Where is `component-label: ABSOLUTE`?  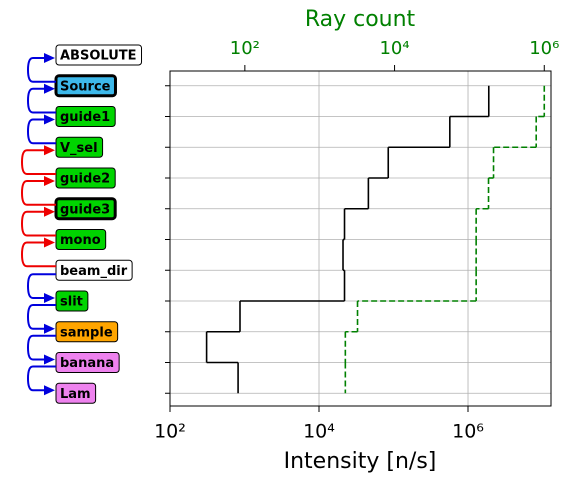
component-label: ABSOLUTE is located at coordinates (98, 56).